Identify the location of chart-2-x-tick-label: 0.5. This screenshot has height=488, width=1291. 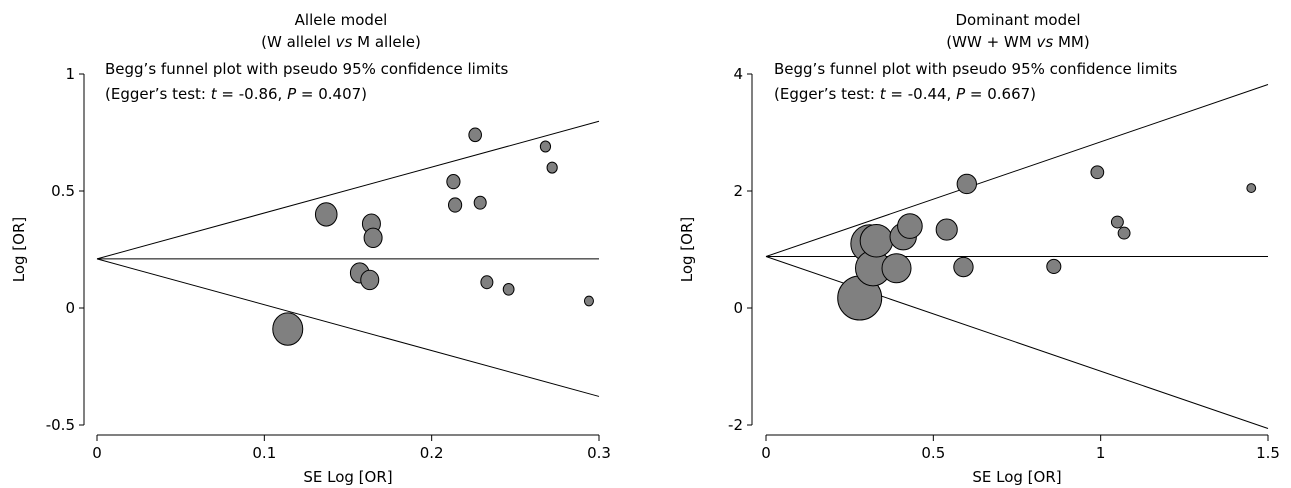
(933, 453).